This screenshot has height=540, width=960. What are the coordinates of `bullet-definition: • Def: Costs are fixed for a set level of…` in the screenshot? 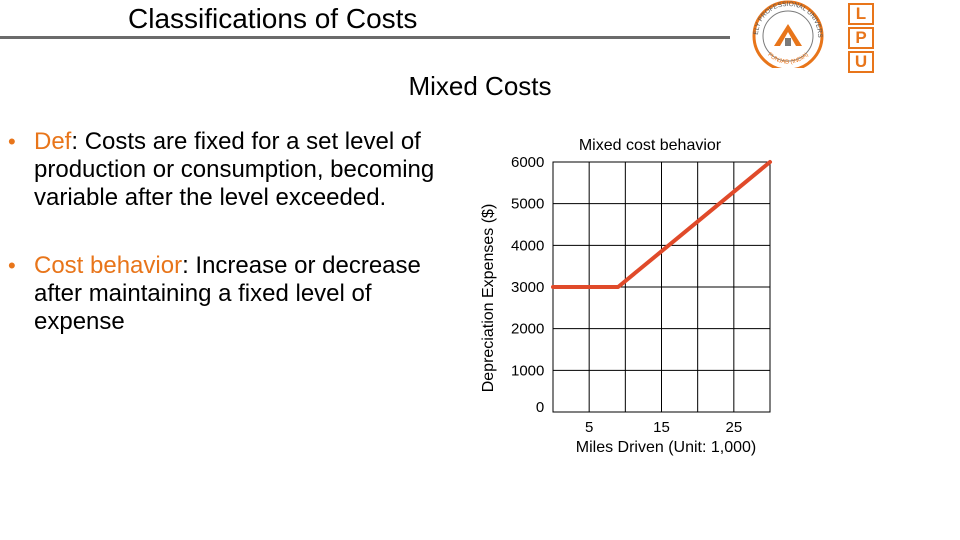 It's located at (223, 170).